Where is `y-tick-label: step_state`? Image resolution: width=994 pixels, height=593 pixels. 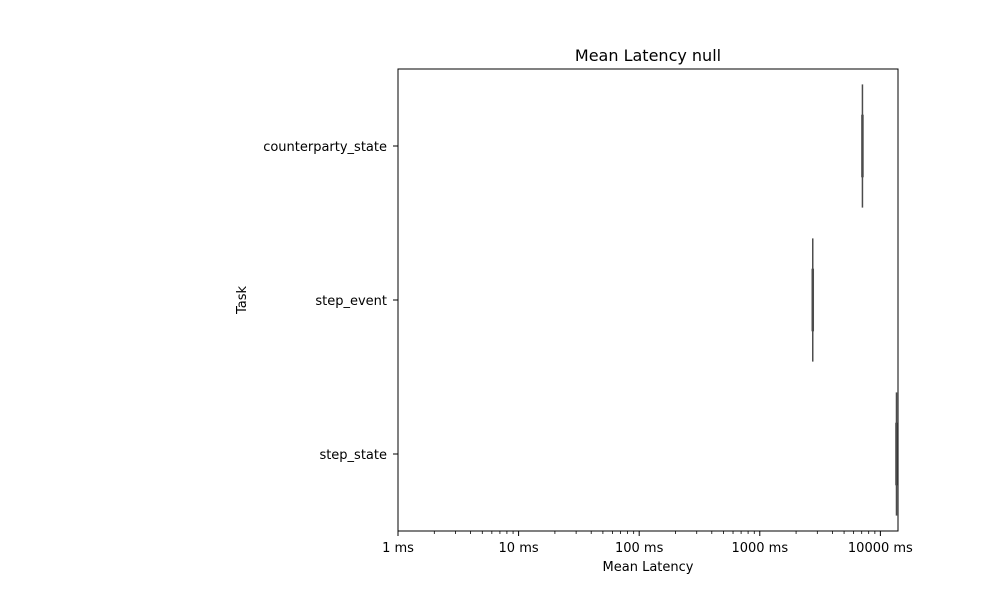
y-tick-label: step_state is located at coordinates (353, 455).